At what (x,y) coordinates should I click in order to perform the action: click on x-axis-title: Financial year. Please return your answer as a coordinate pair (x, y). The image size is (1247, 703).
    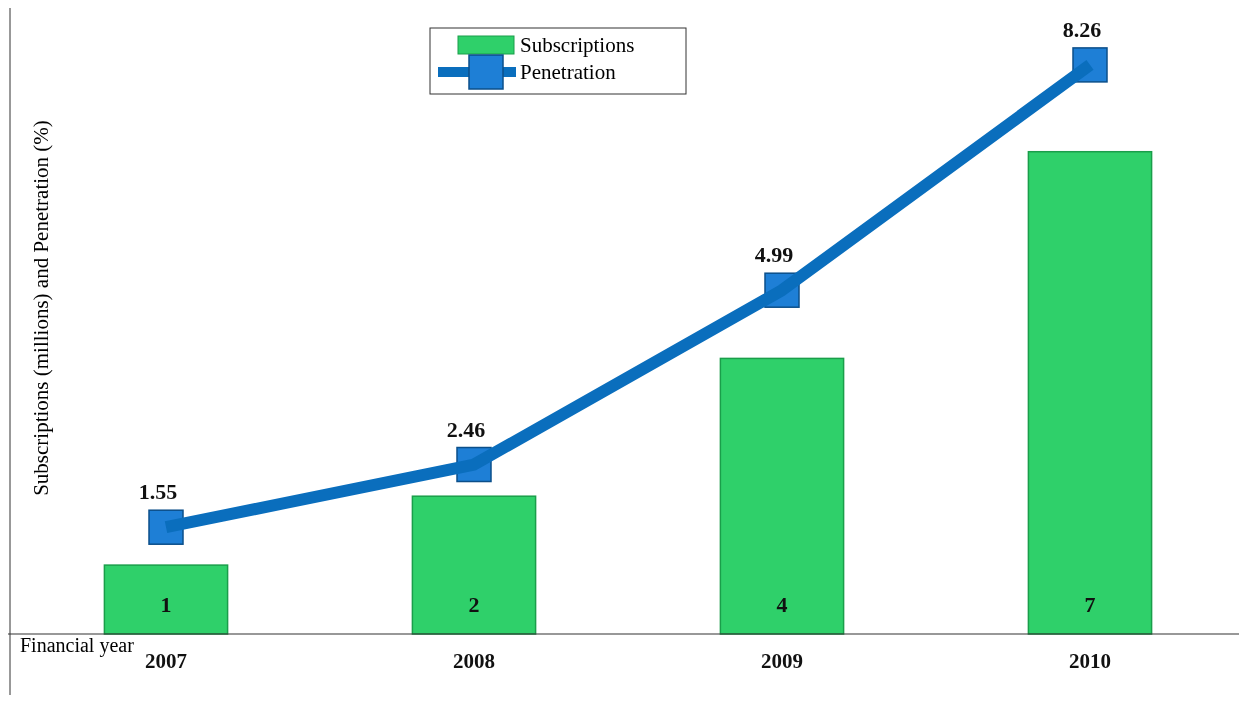
    Looking at the image, I should click on (77, 645).